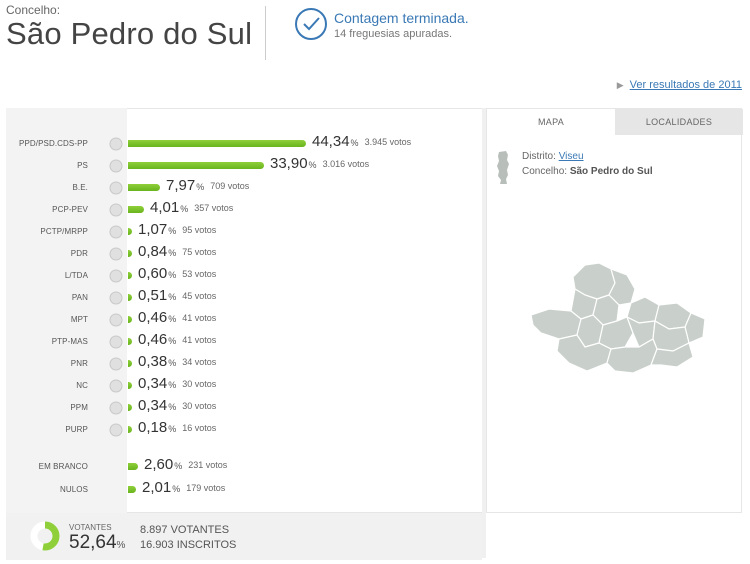 Image resolution: width=750 pixels, height=564 pixels. What do you see at coordinates (244, 465) in the screenshot?
I see `result-row: EM BRANCO 2,60% 231 votos` at bounding box center [244, 465].